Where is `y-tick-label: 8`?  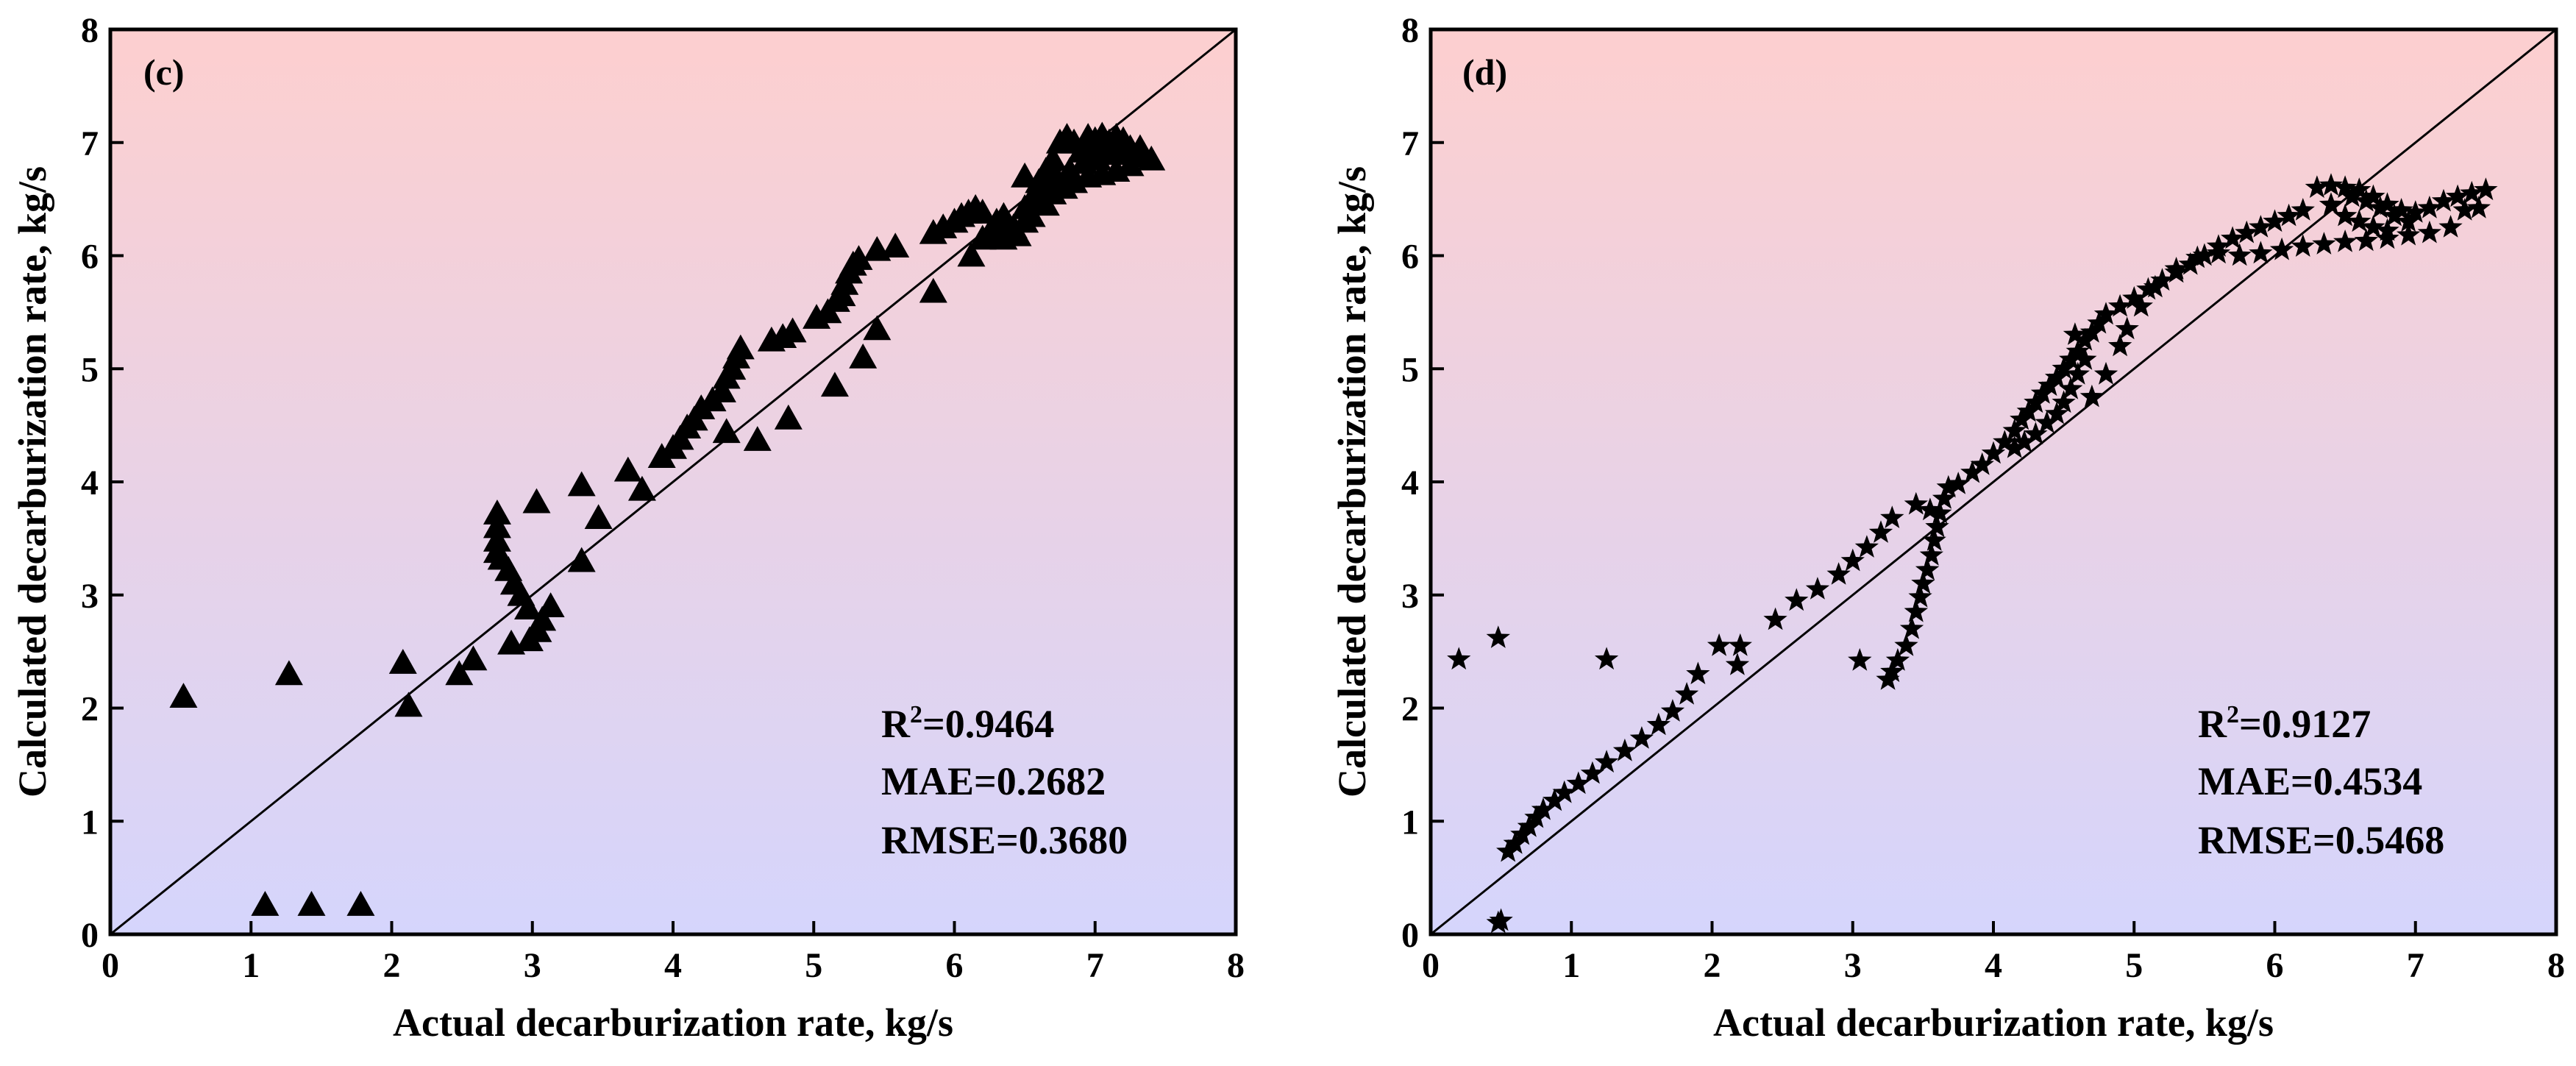
y-tick-label: 8 is located at coordinates (1410, 31).